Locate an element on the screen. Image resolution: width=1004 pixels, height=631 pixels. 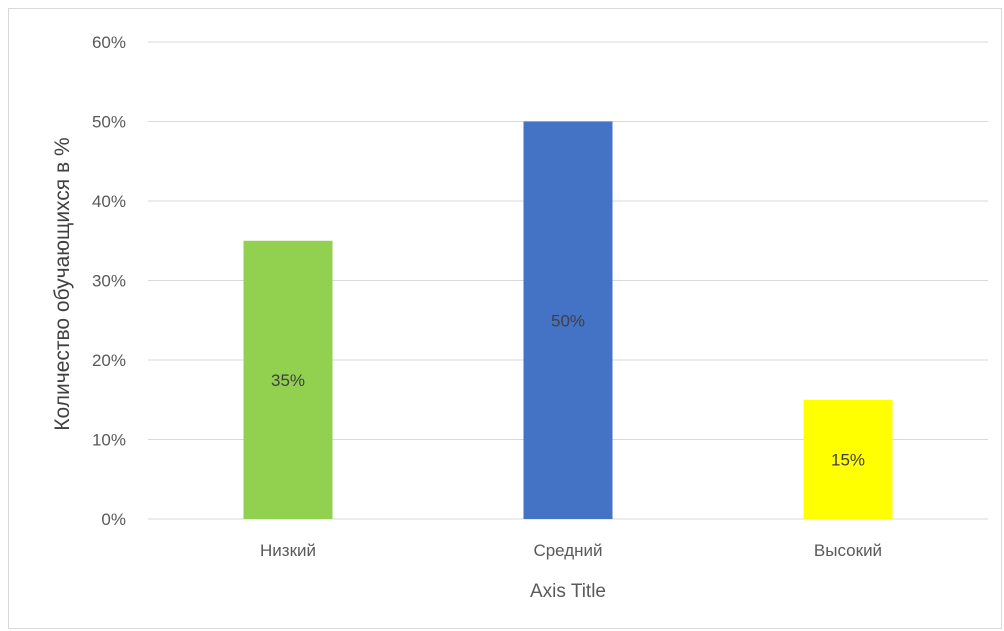
x-tick-labels: Низкий Средний Высокий is located at coordinates (571, 550).